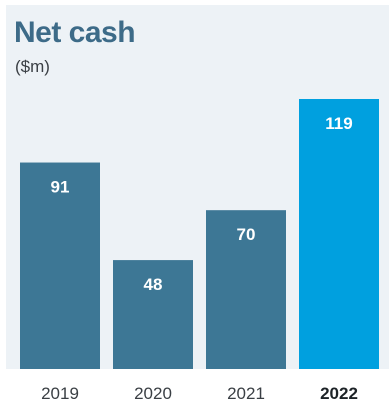 The height and width of the screenshot is (409, 389). What do you see at coordinates (338, 123) in the screenshot?
I see `data-label-2022: 119` at bounding box center [338, 123].